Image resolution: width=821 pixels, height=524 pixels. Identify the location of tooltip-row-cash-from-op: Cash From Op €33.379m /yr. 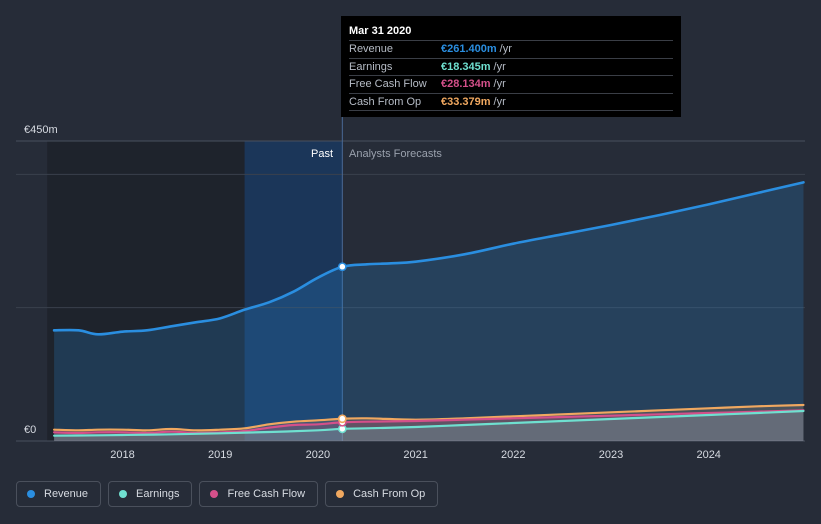
(511, 101).